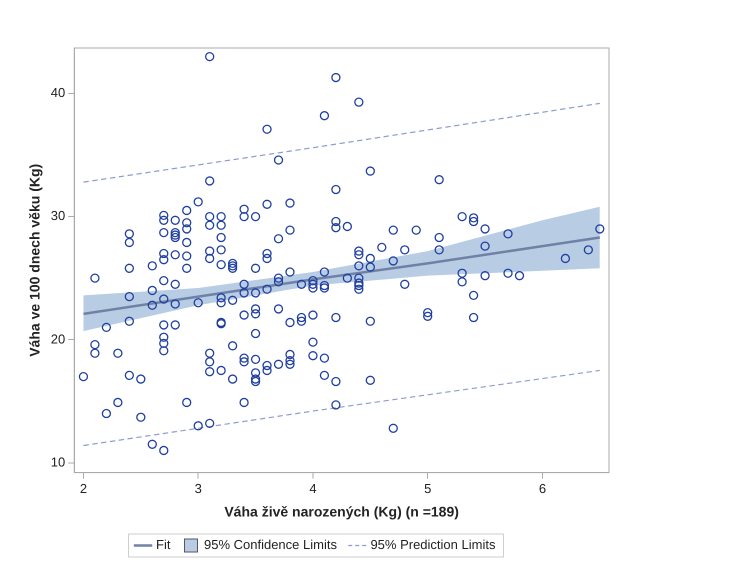 This screenshot has height=572, width=752. I want to click on y-tick-label: 10, so click(58, 462).